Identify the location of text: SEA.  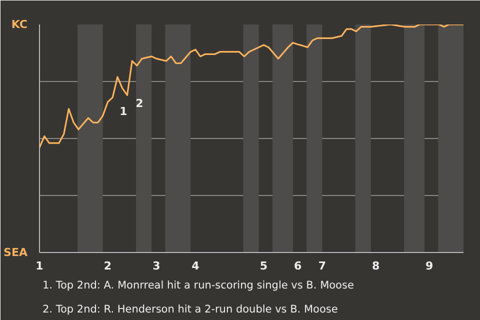
(16, 252).